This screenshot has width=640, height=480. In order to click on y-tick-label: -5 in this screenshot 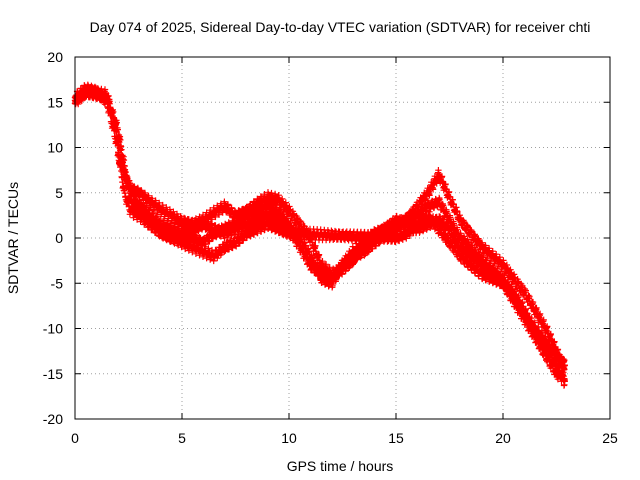, I will do `click(57, 283)`.